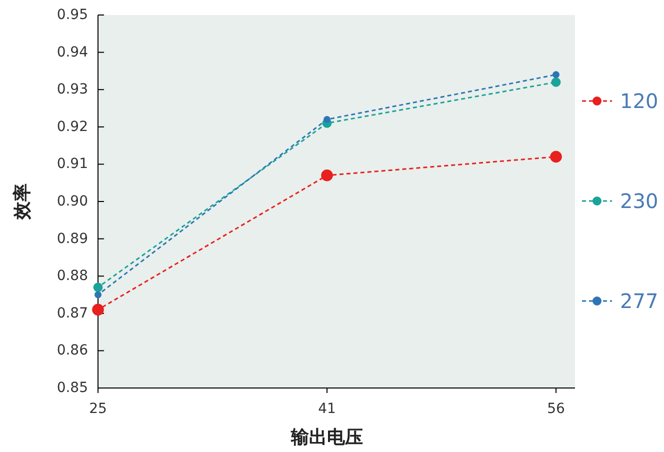 This screenshot has height=452, width=664. Describe the element at coordinates (327, 409) in the screenshot. I see `x-tick-label: 41` at that location.